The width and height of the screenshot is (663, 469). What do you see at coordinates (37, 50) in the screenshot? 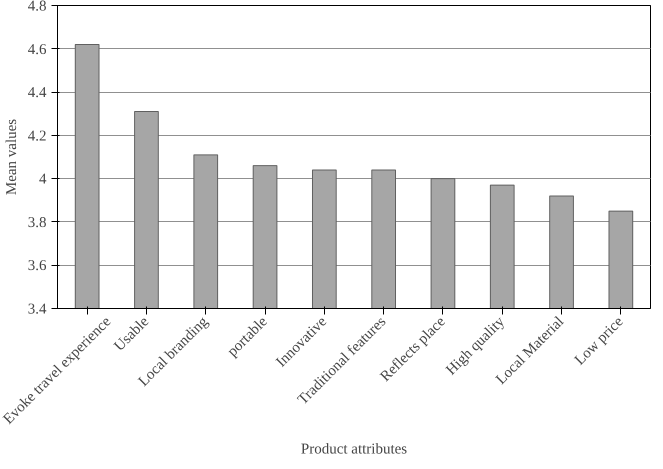
I see `y-tick-label: 4.6` at bounding box center [37, 50].